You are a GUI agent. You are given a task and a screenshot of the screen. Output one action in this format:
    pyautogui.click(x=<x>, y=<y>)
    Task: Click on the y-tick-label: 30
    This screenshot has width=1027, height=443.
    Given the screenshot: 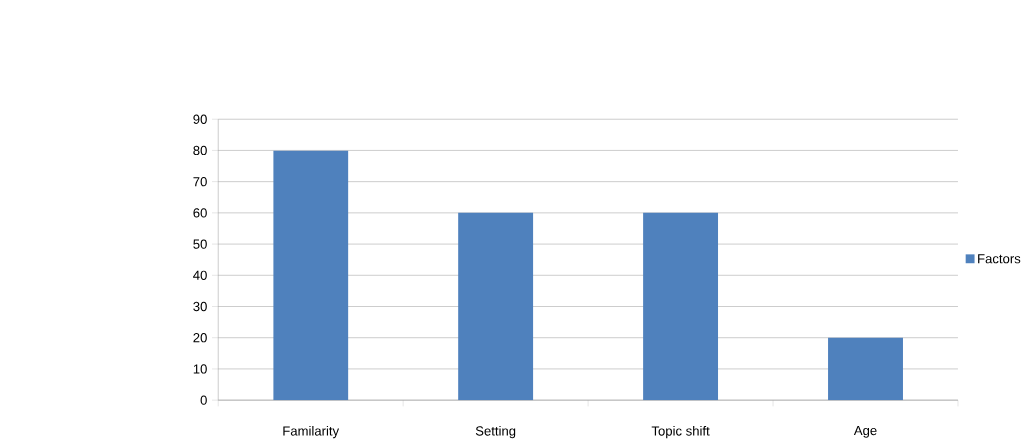 What is the action you would take?
    pyautogui.click(x=200, y=307)
    